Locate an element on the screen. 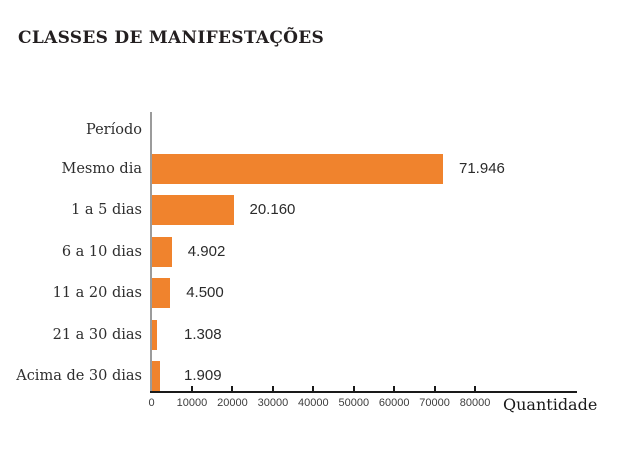 Image resolution: width=640 pixels, height=469 pixels. x-tick-label: 10000 is located at coordinates (192, 403).